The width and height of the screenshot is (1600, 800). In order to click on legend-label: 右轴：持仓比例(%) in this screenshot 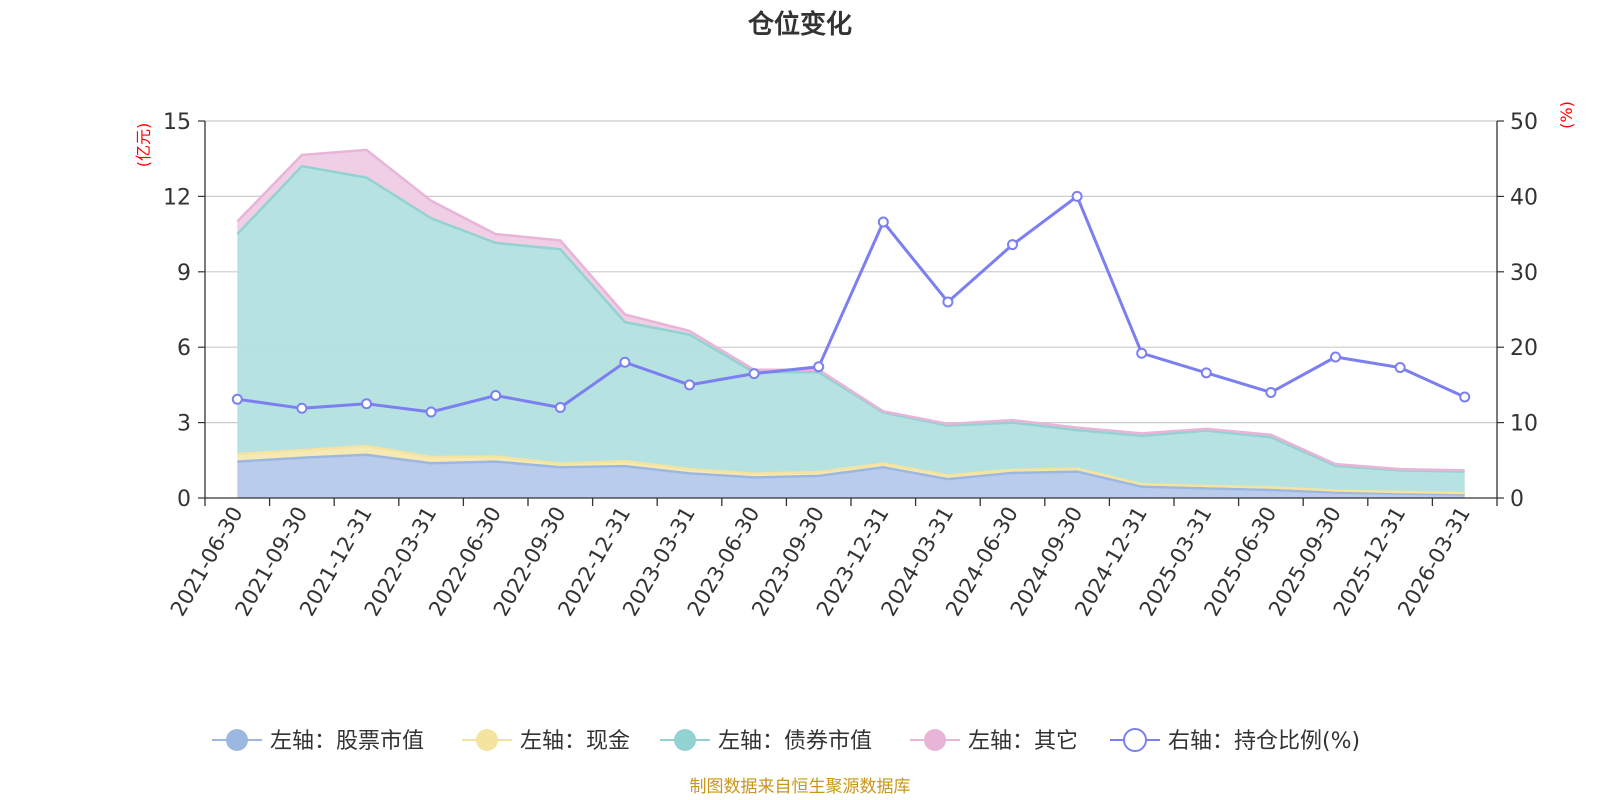, I will do `click(1264, 741)`.